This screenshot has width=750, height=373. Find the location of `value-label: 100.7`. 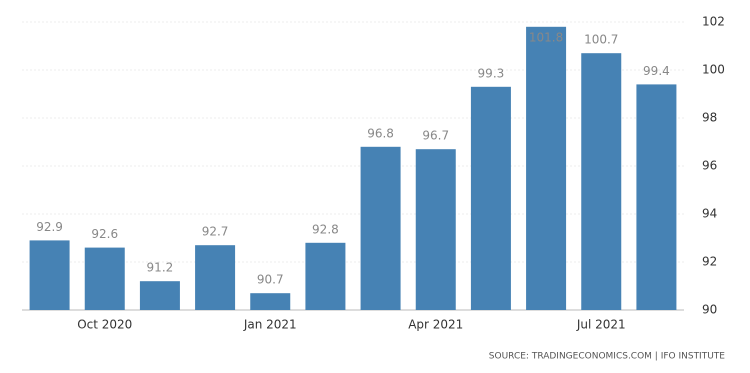

value-label: 100.7 is located at coordinates (601, 40).